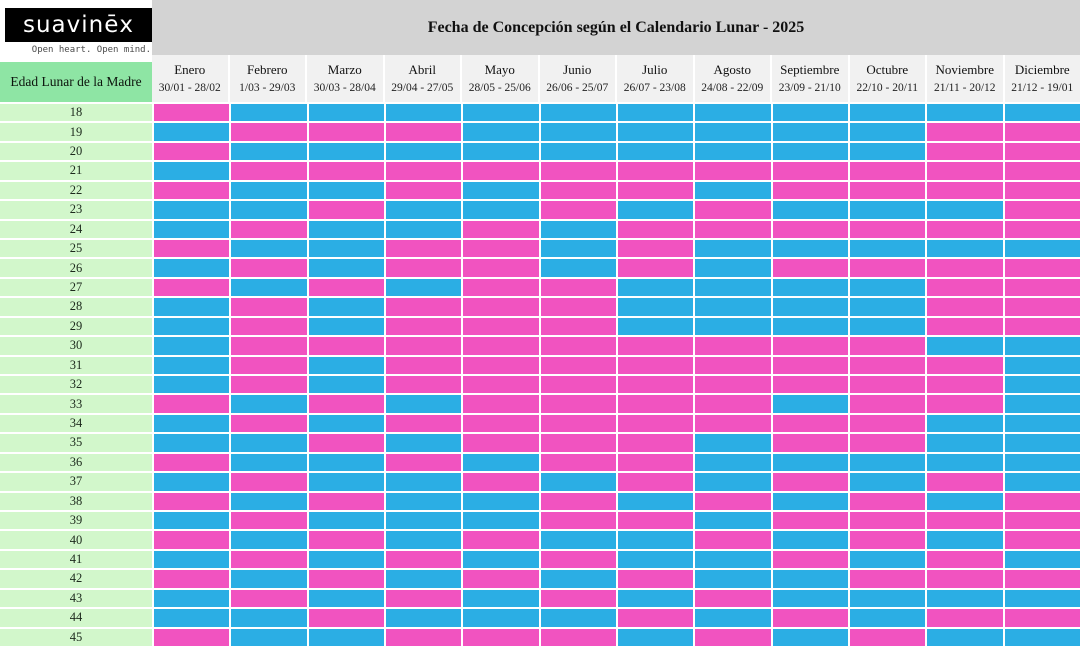  I want to click on month-range: 21/12 - 19/01, so click(1042, 87).